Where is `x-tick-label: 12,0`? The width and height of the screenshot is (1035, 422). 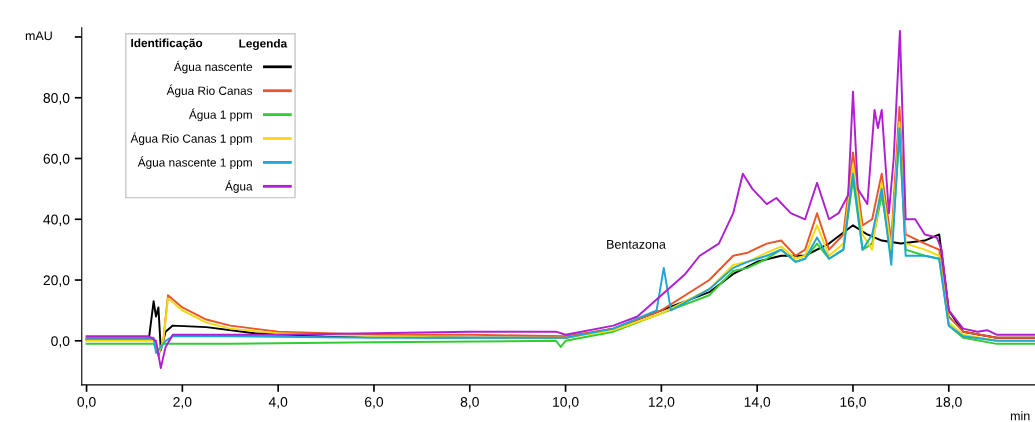
x-tick-label: 12,0 is located at coordinates (661, 403).